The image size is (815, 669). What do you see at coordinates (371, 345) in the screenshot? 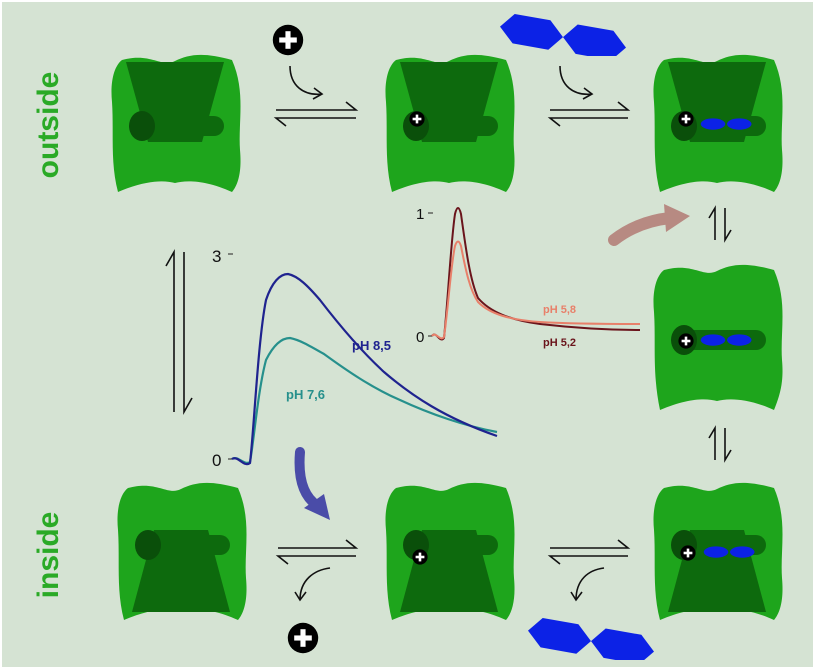
I see `series-label-ph-8-5: pH 8,5` at bounding box center [371, 345].